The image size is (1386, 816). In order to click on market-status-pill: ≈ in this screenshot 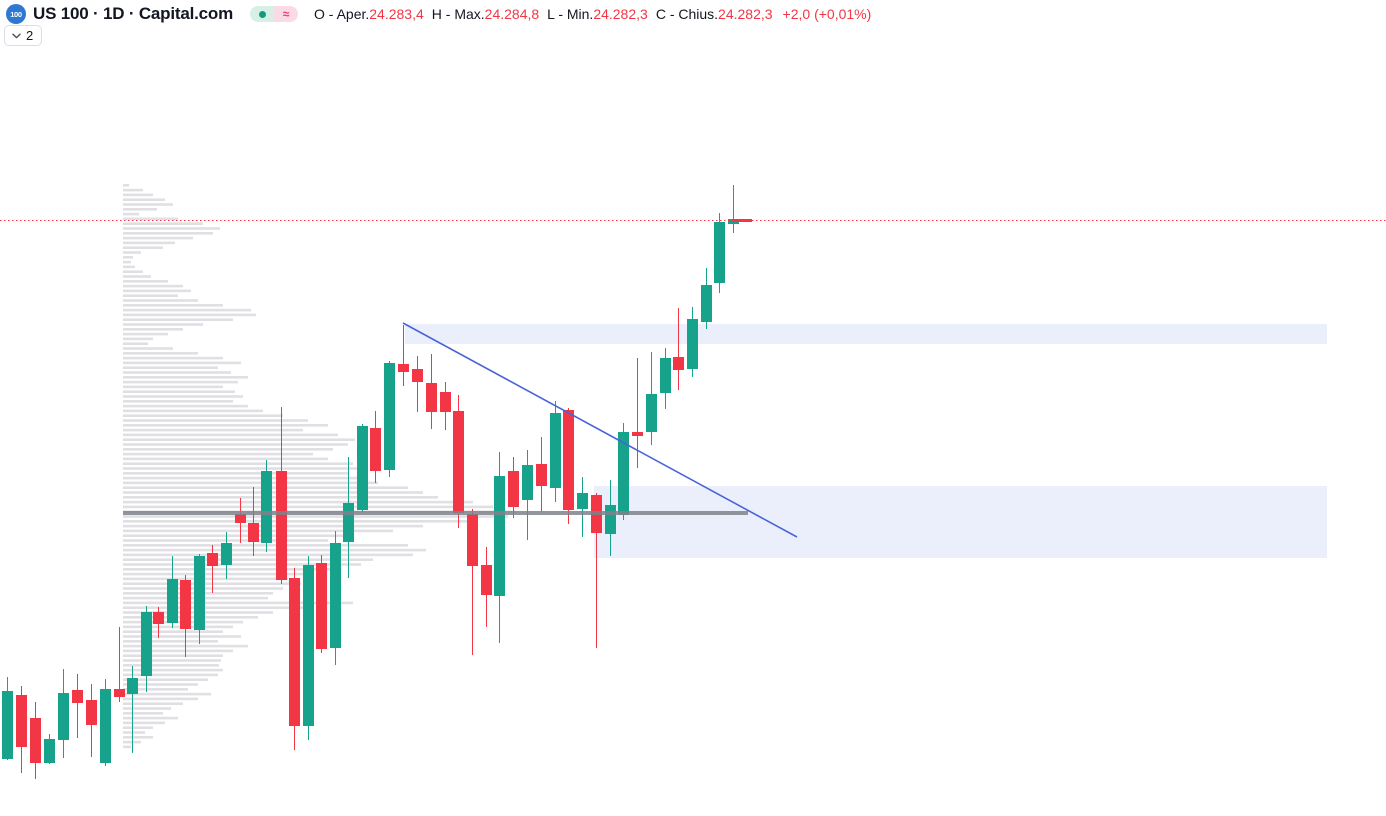, I will do `click(274, 14)`.